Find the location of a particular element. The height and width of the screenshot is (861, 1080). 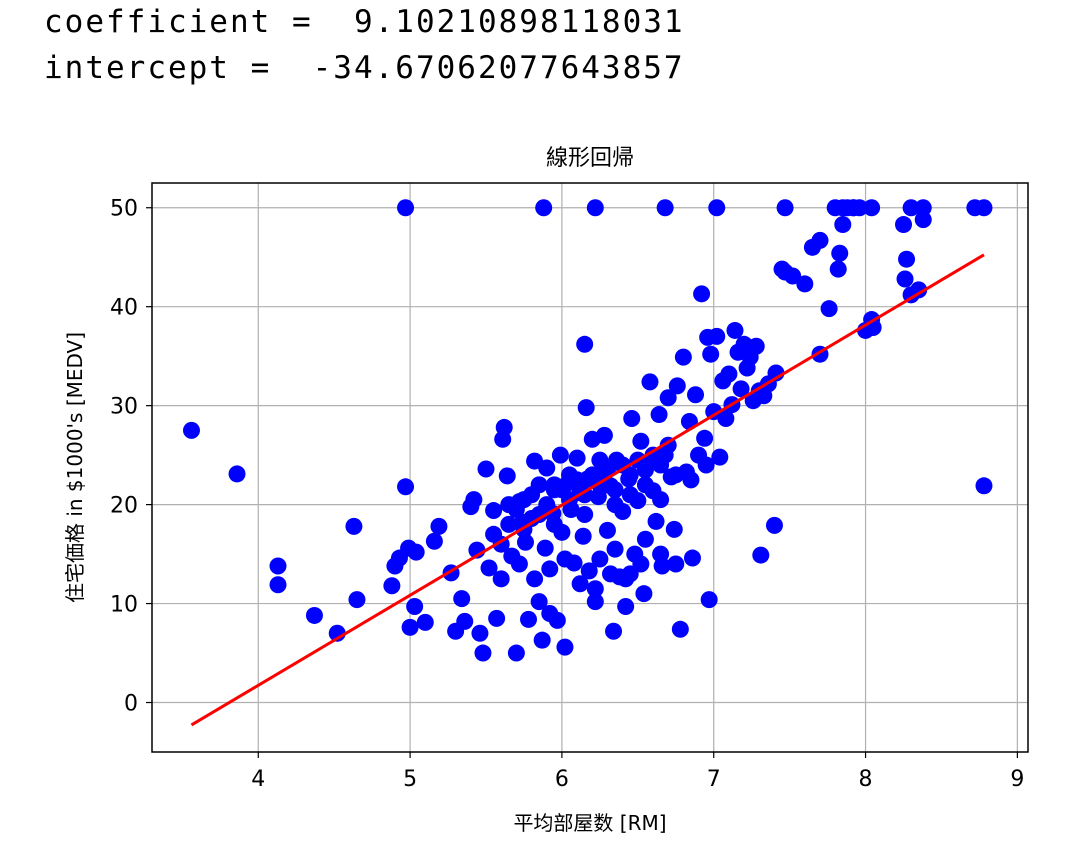

y-tick-label: 30 is located at coordinates (124, 407).